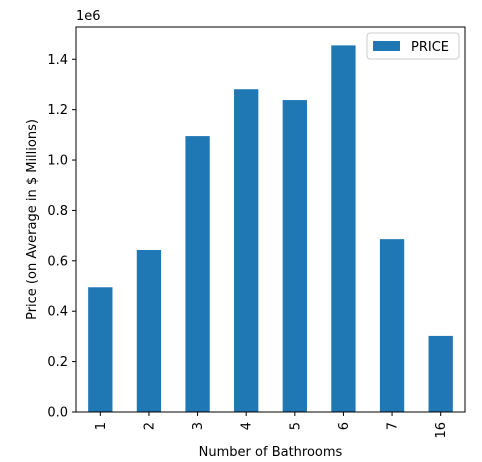 The image size is (482, 462). Describe the element at coordinates (57, 362) in the screenshot. I see `y-tick-label: 0.2` at that location.